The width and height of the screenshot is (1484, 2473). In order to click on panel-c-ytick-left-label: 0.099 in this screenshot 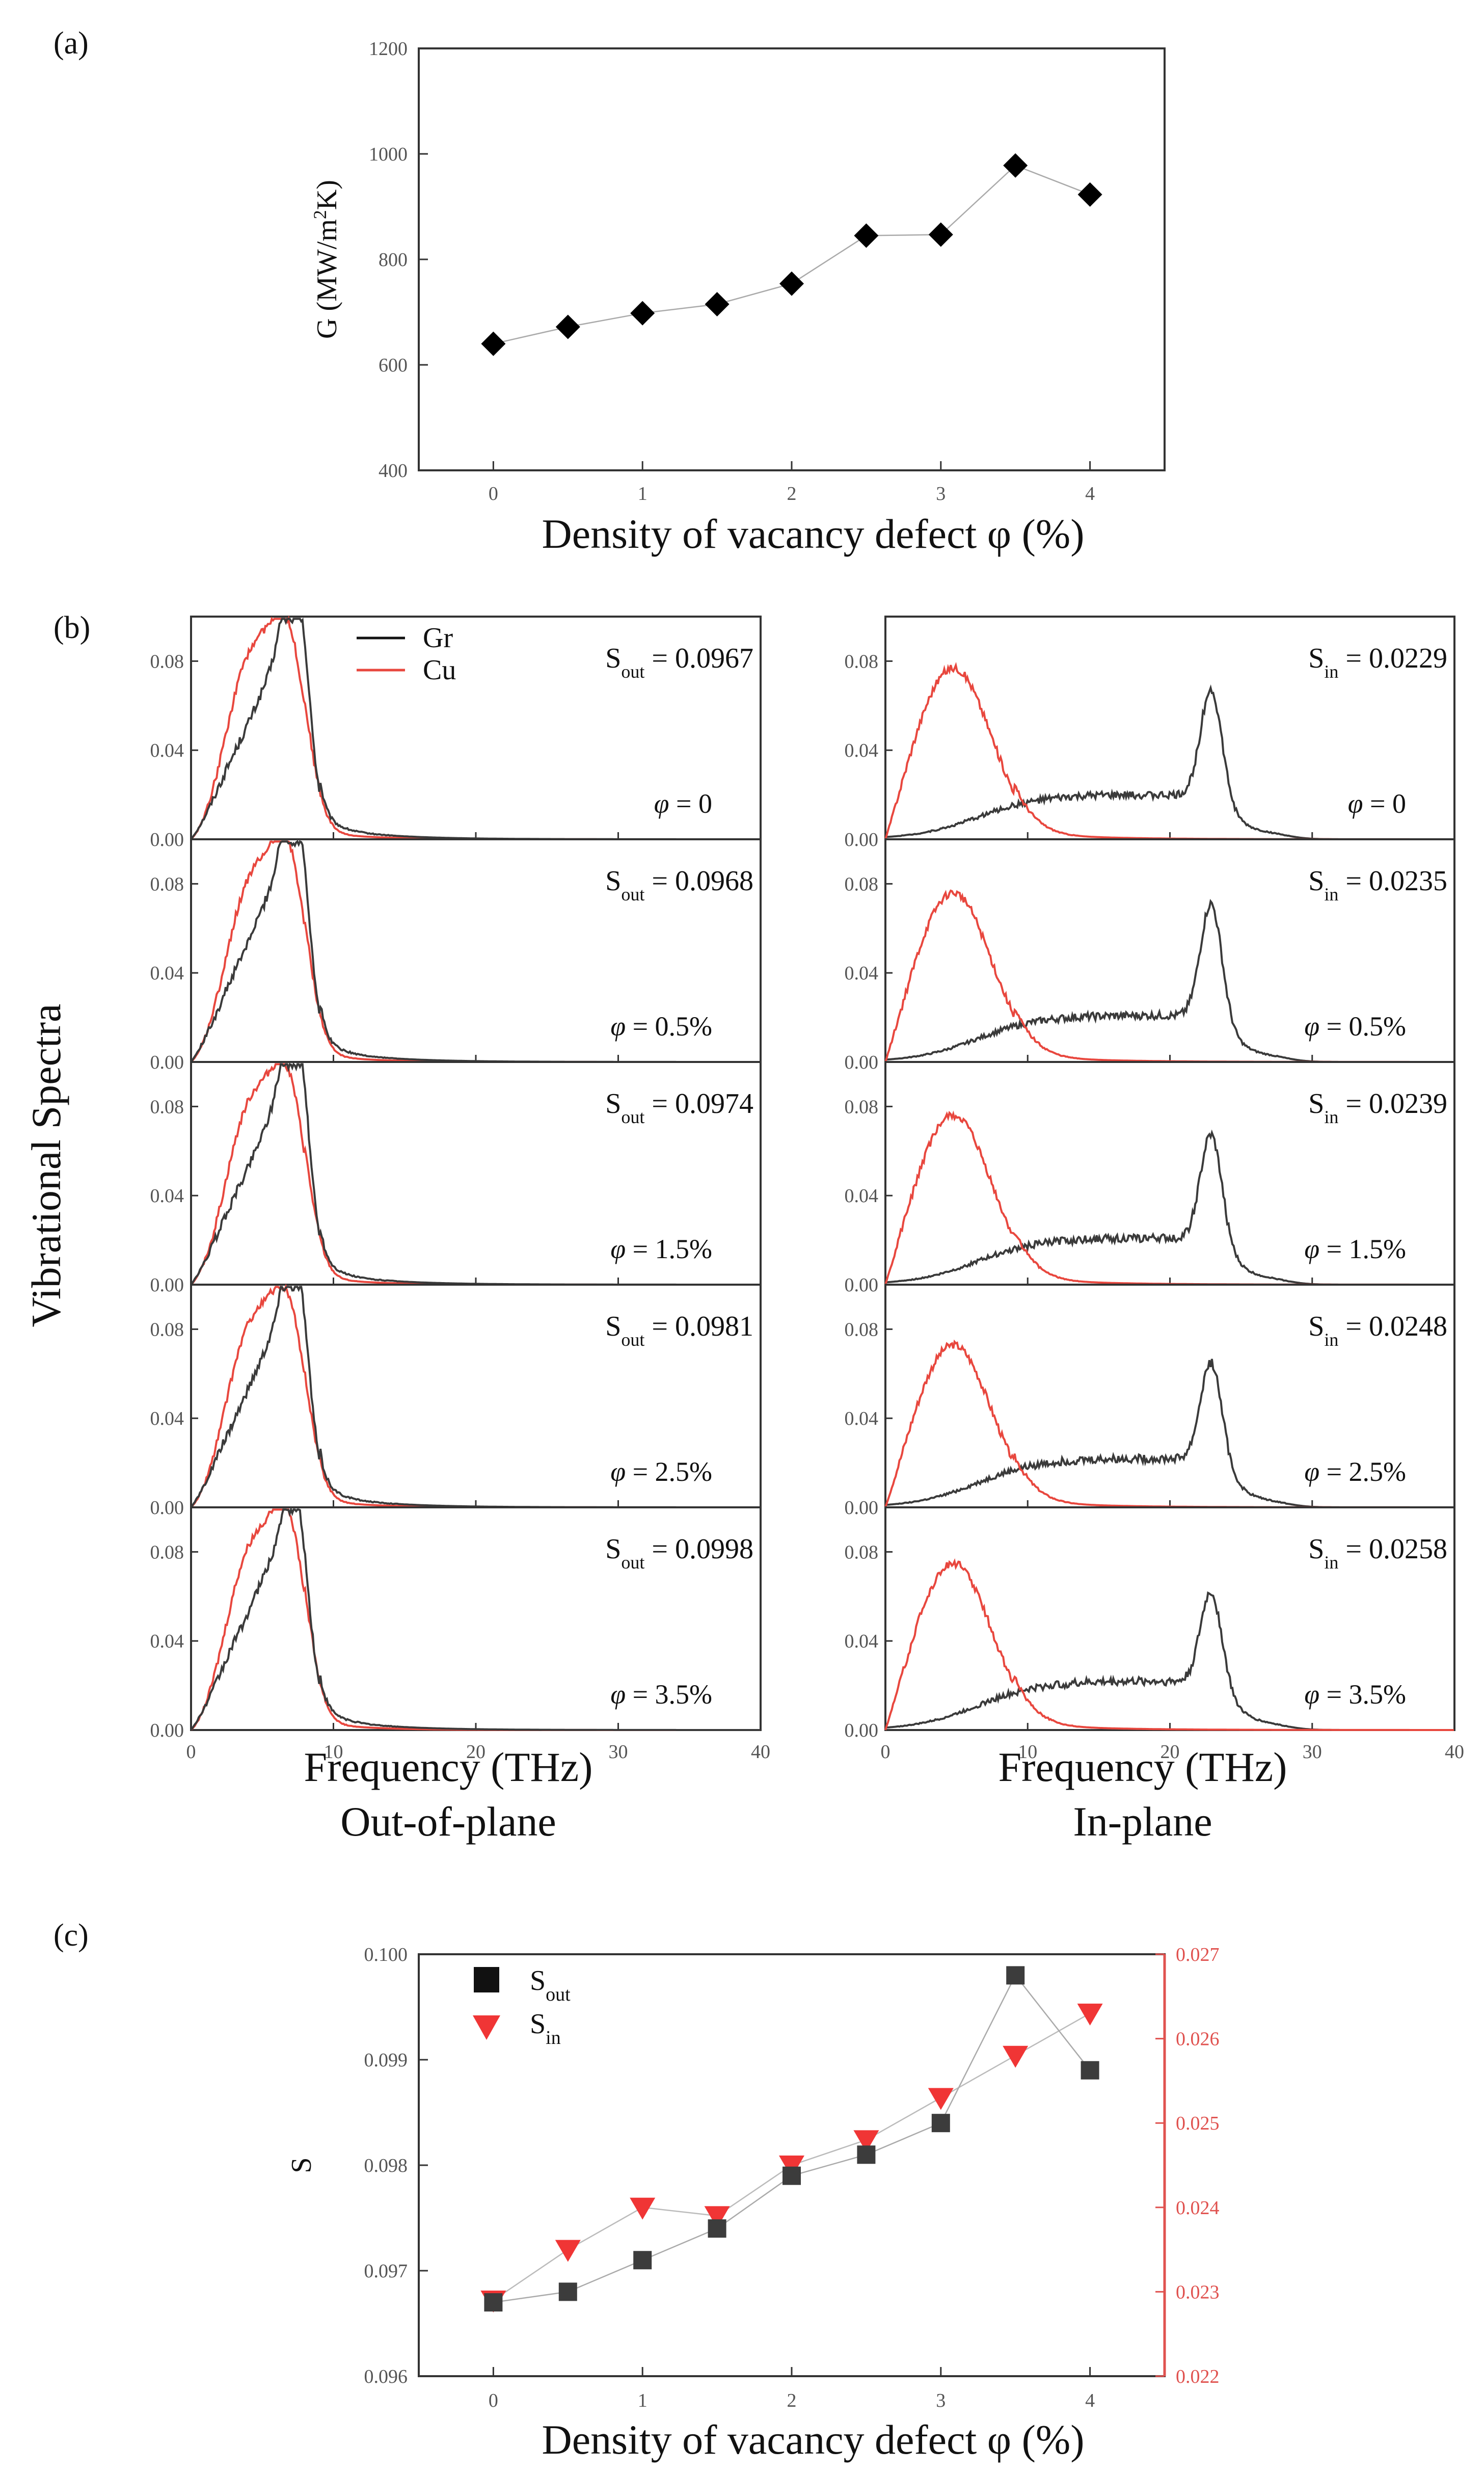, I will do `click(386, 2060)`.